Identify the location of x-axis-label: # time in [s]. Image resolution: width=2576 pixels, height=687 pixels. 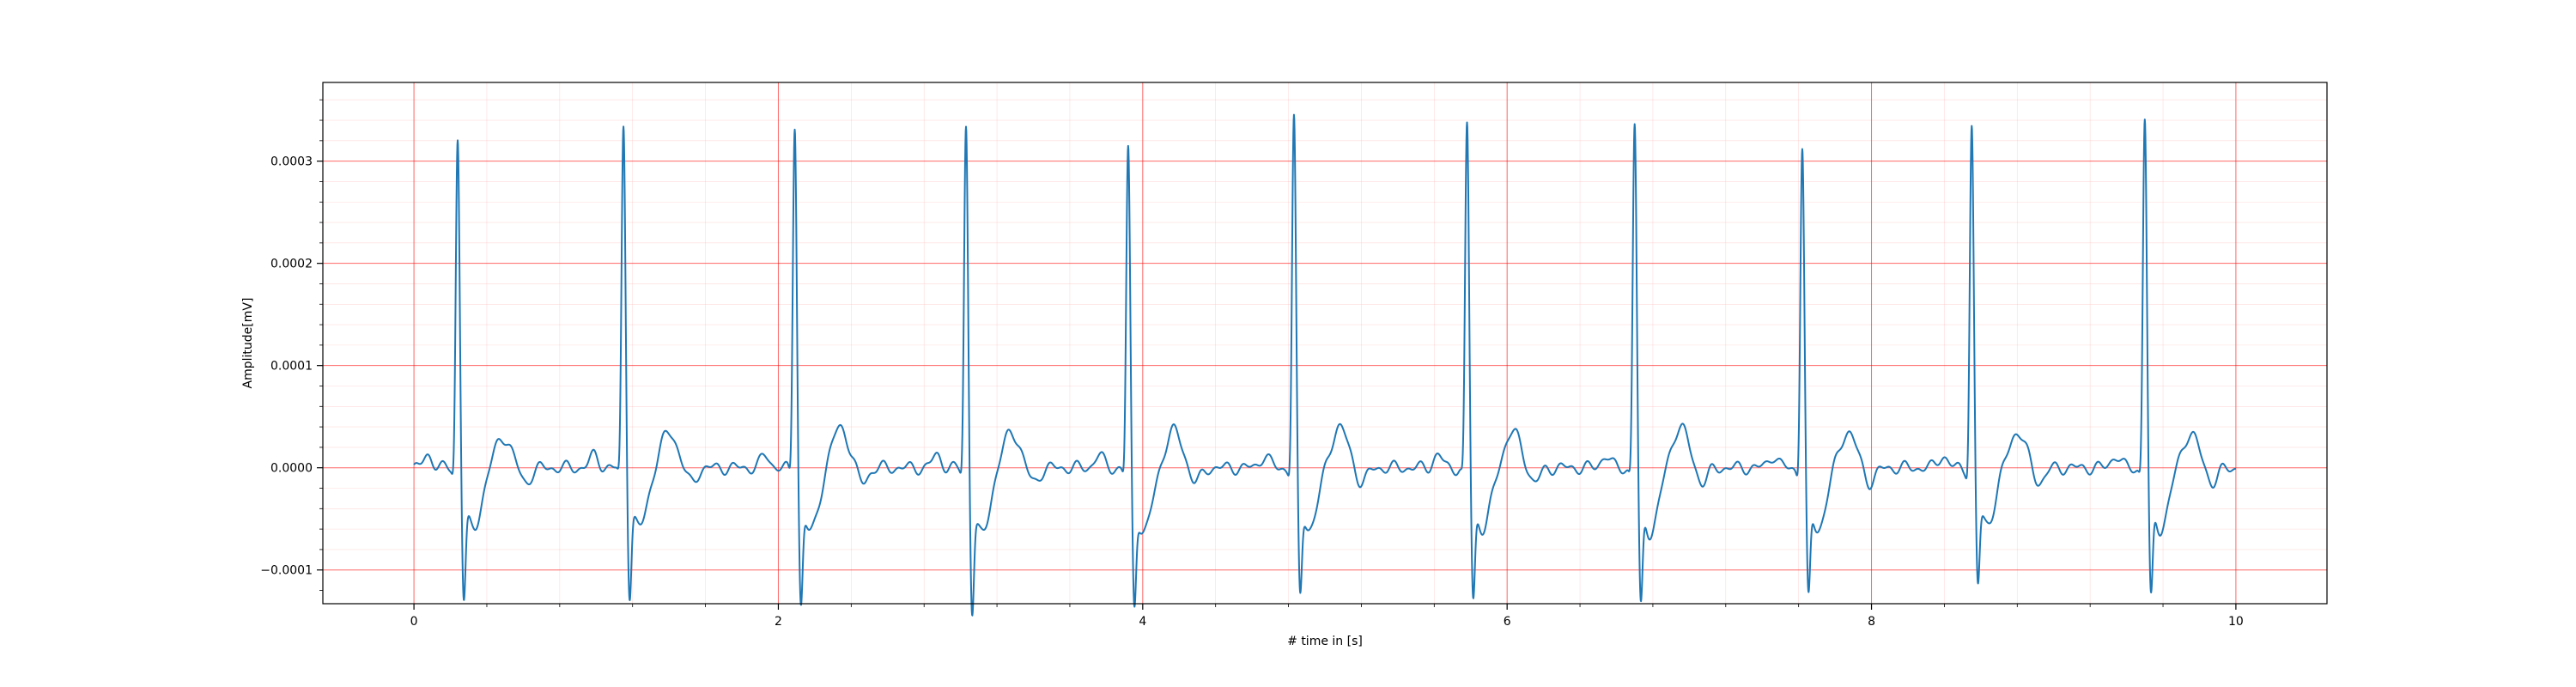
(1325, 641).